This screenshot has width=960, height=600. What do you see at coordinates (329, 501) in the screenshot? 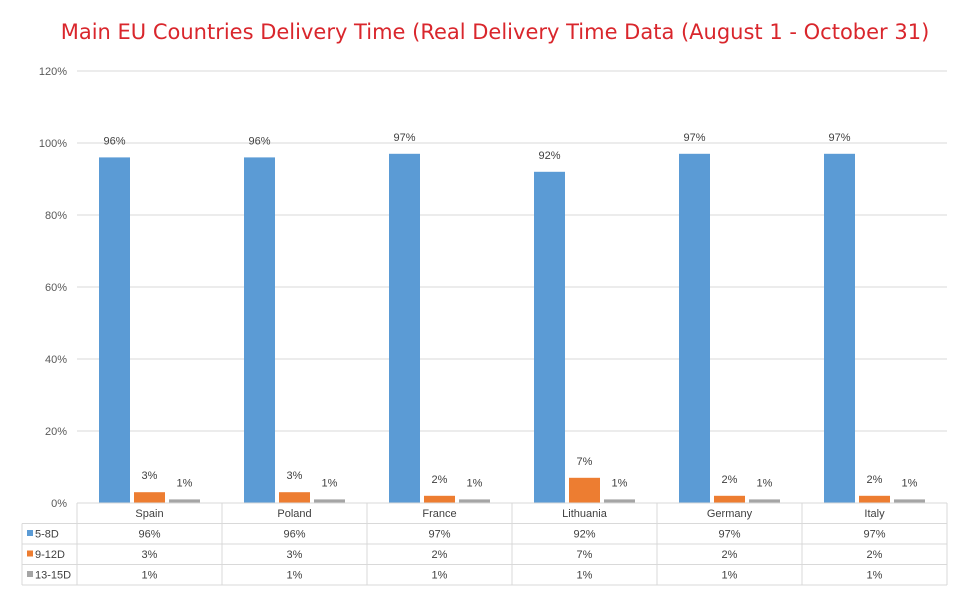
I see `bar-13-15D-Poland` at bounding box center [329, 501].